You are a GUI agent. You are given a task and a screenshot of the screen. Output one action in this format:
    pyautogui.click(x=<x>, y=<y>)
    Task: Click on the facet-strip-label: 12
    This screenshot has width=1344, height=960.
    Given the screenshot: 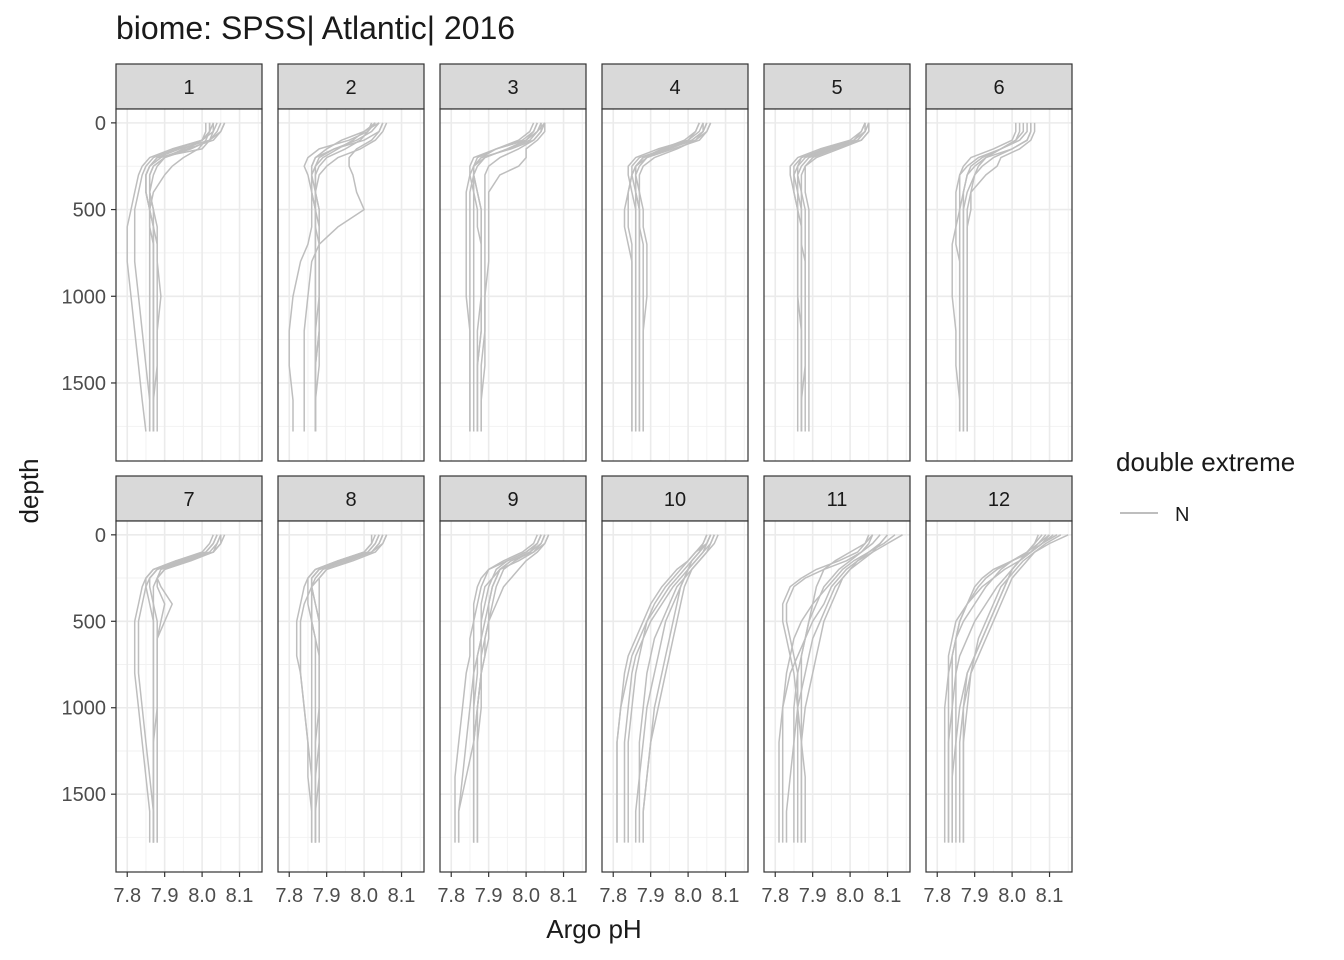 What is the action you would take?
    pyautogui.click(x=999, y=500)
    